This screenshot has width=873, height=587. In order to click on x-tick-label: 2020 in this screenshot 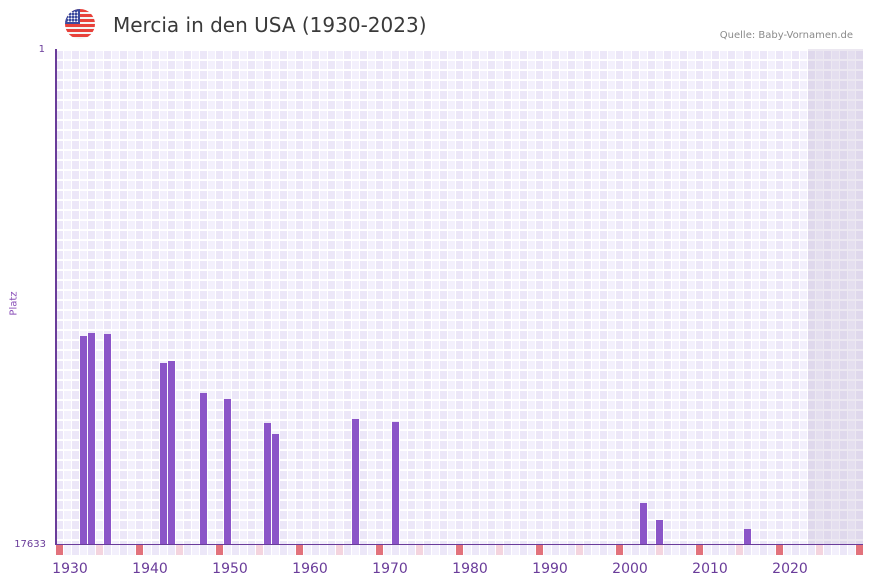, I will do `click(790, 569)`.